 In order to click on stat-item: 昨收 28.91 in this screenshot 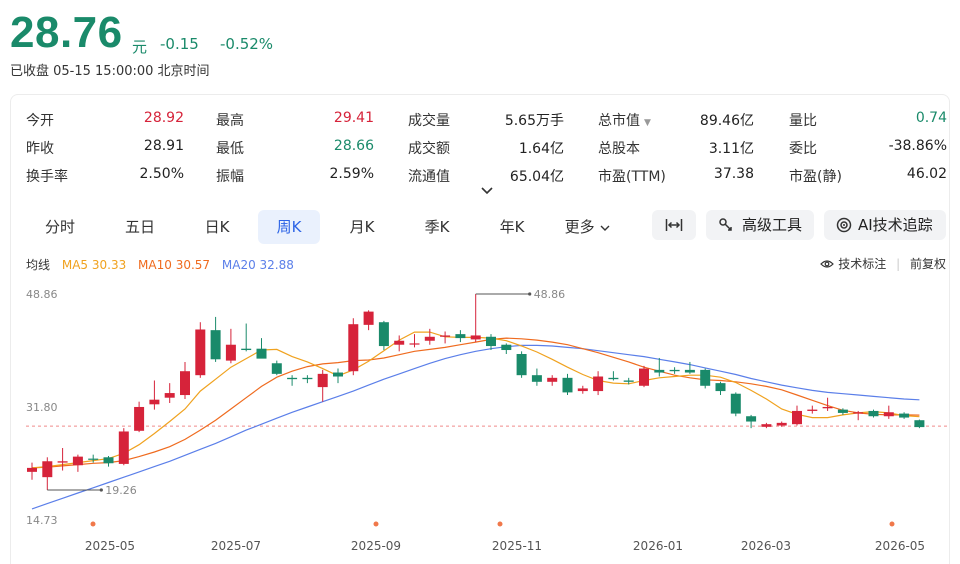, I will do `click(105, 146)`.